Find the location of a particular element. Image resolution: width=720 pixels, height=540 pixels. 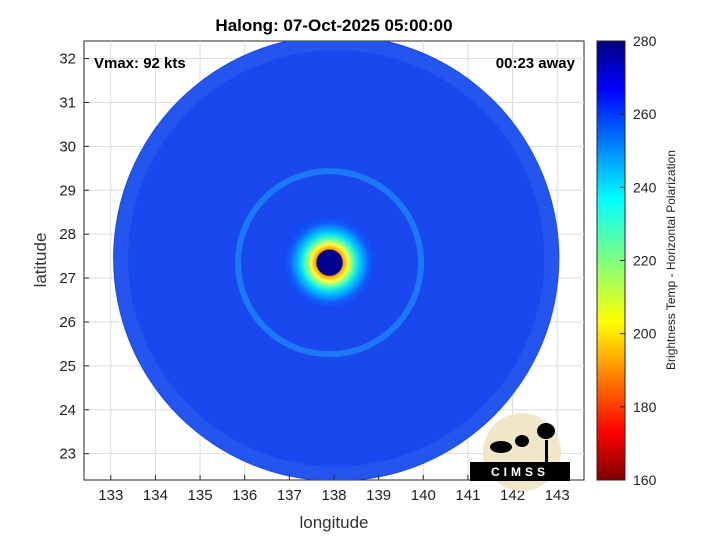

y-axis-ticks: 23 24 25 26 27 28 29 30 31 32 is located at coordinates (74, 257).